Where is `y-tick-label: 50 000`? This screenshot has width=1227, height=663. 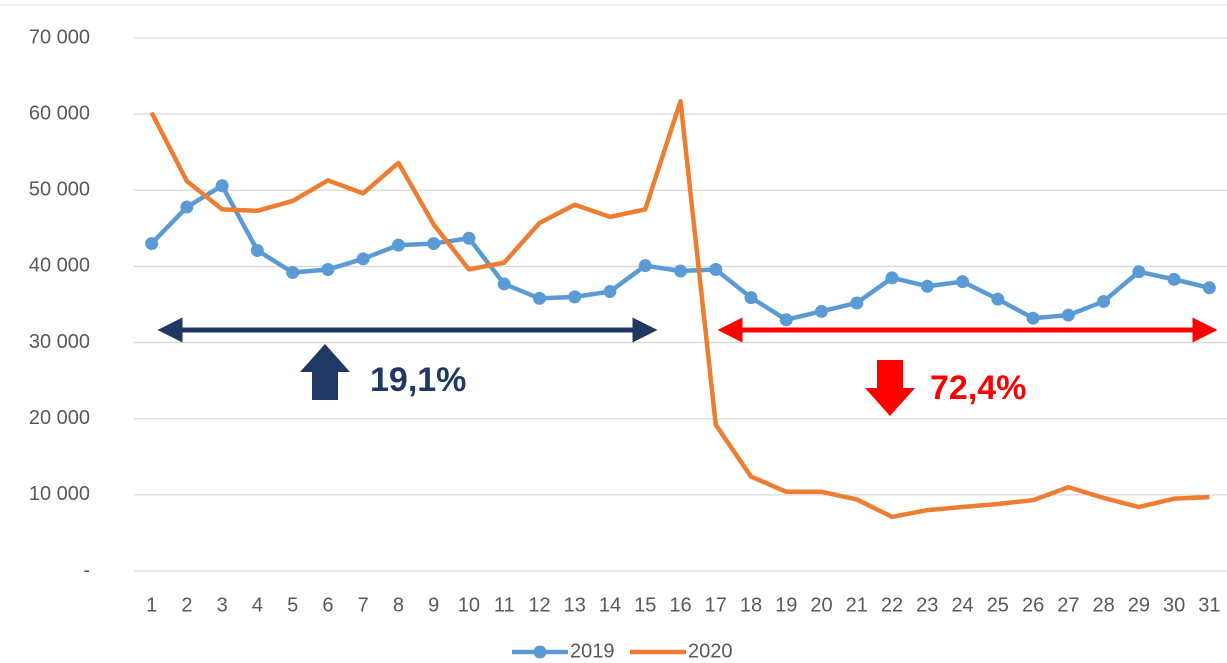 y-tick-label: 50 000 is located at coordinates (59, 190).